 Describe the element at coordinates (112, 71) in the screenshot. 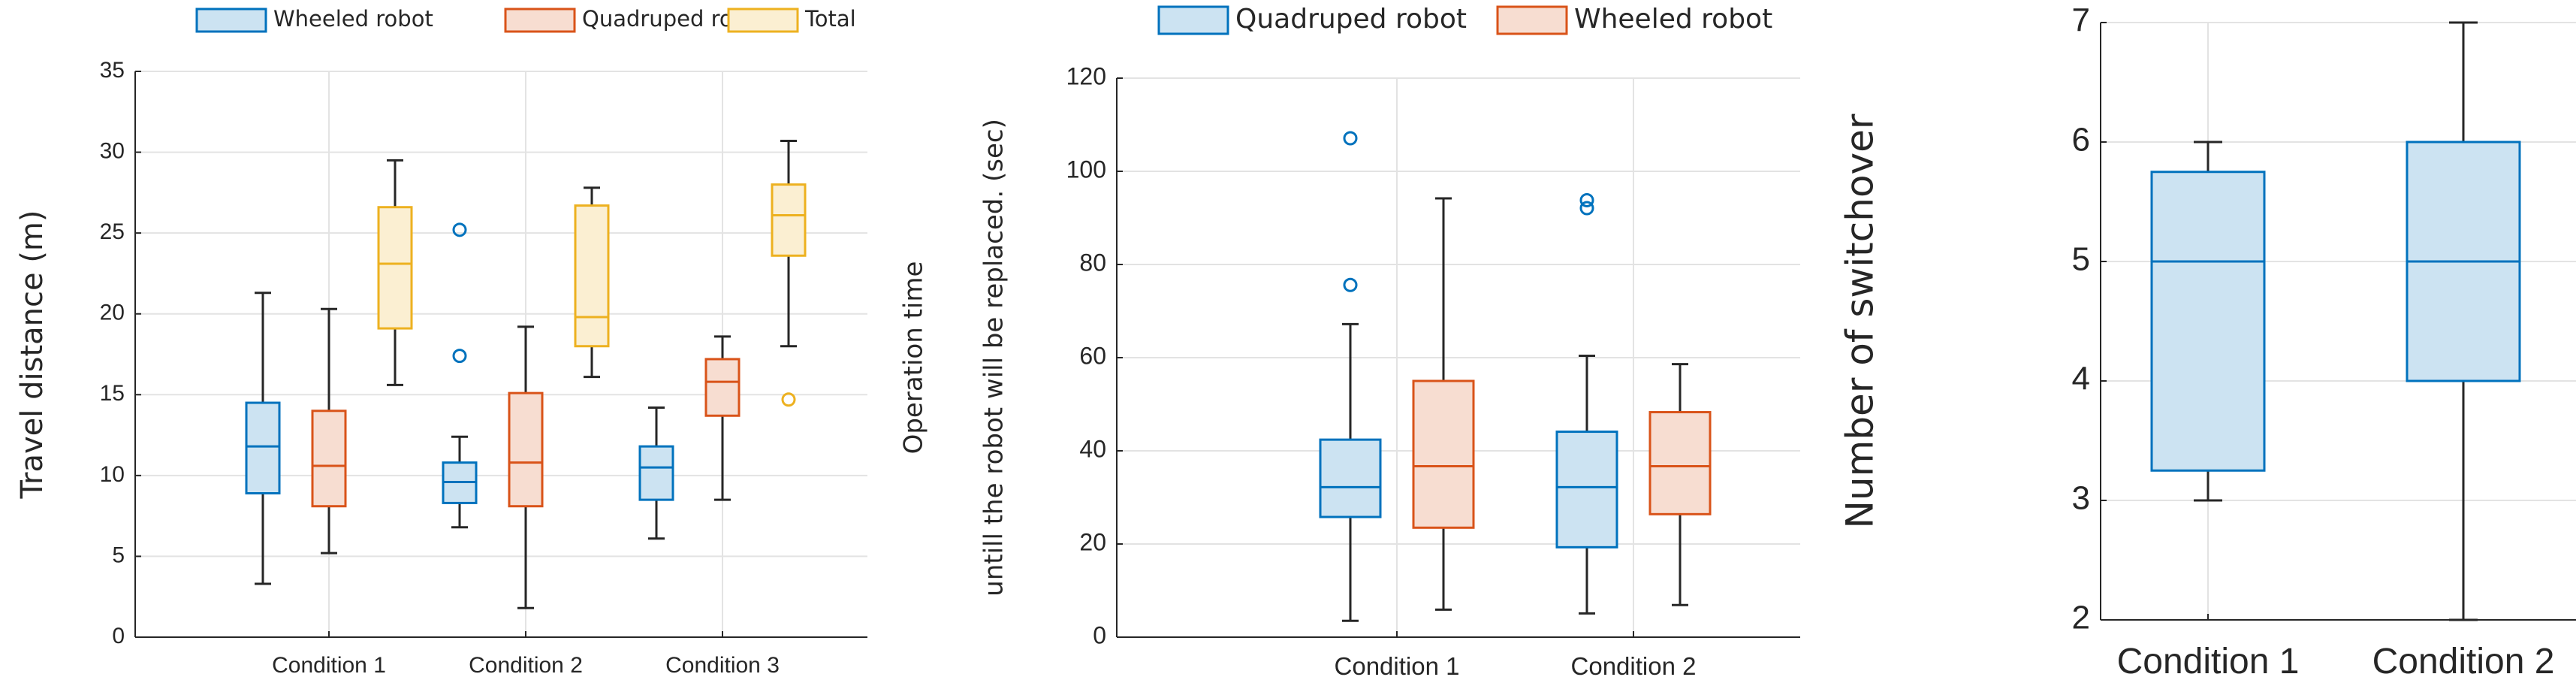

I see `y-tick-label: 35` at that location.